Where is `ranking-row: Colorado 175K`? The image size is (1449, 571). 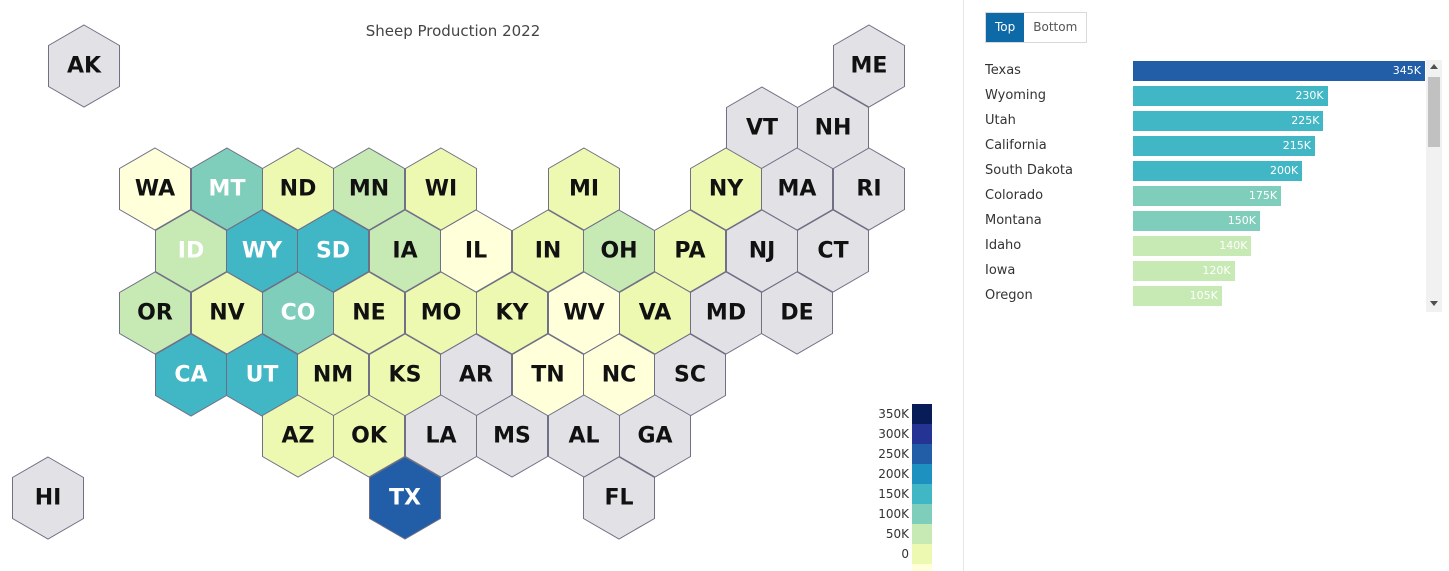 ranking-row: Colorado 175K is located at coordinates (1206, 195).